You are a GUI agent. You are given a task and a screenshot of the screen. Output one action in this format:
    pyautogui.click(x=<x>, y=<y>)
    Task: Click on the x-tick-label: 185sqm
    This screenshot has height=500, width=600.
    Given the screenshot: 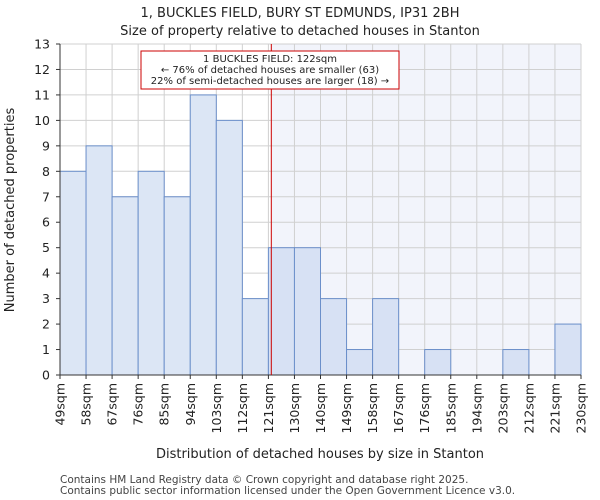 What is the action you would take?
    pyautogui.click(x=450, y=408)
    